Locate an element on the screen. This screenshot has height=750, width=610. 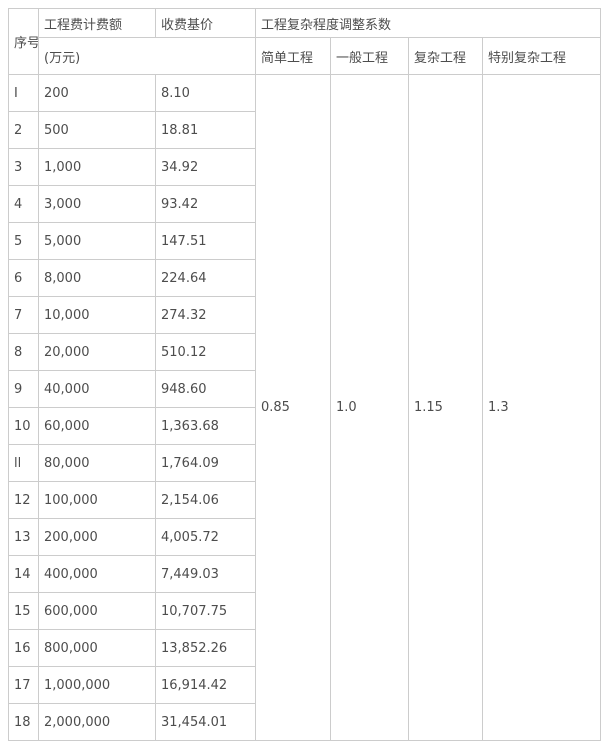
fee-amount-cell: 60,000 is located at coordinates (97, 426).